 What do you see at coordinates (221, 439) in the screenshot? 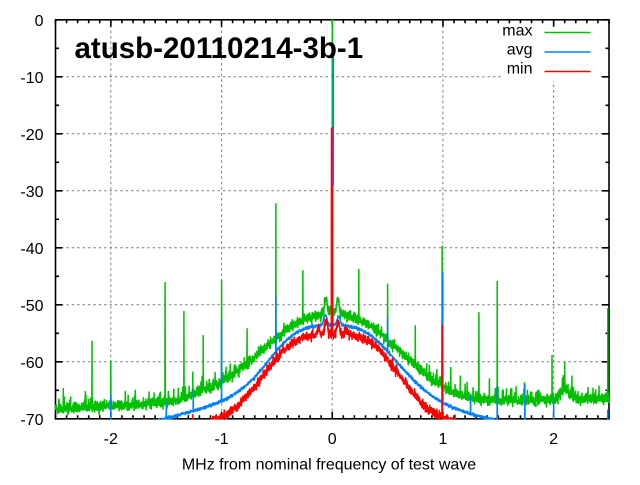
I see `svg-text: -1` at bounding box center [221, 439].